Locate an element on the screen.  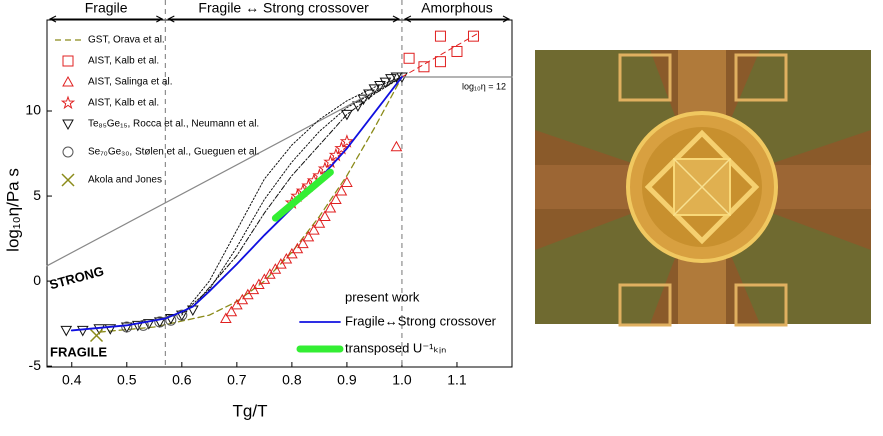
legend-label: AIST, Salinga et al. is located at coordinates (130, 82).